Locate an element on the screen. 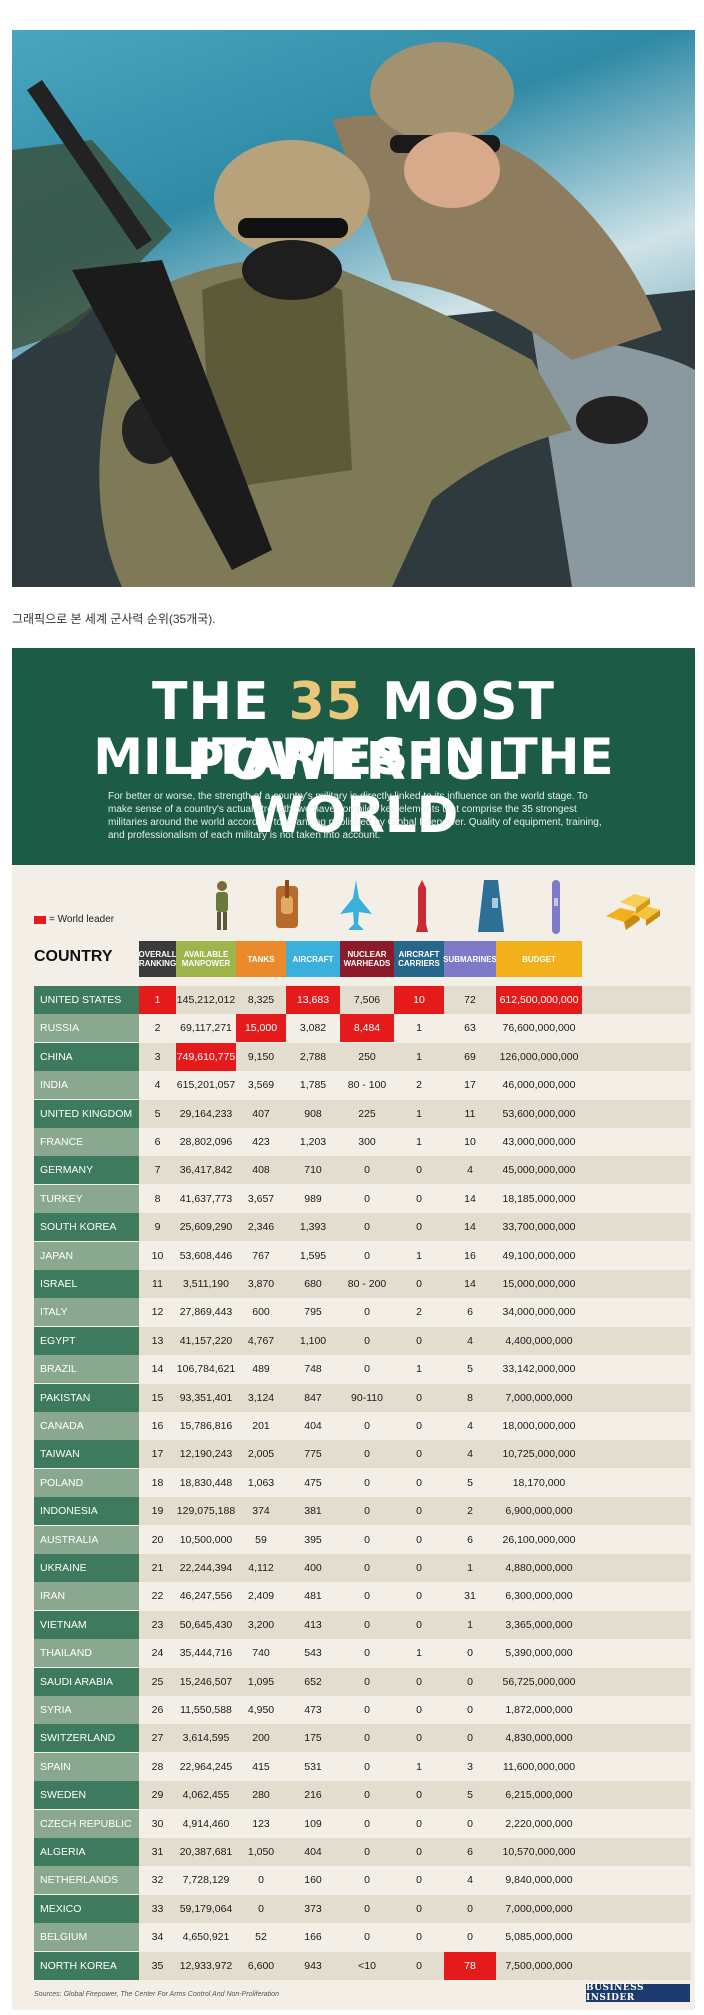 This screenshot has height=2015, width=704. cell-manpower: 12,190,243 is located at coordinates (206, 1454).